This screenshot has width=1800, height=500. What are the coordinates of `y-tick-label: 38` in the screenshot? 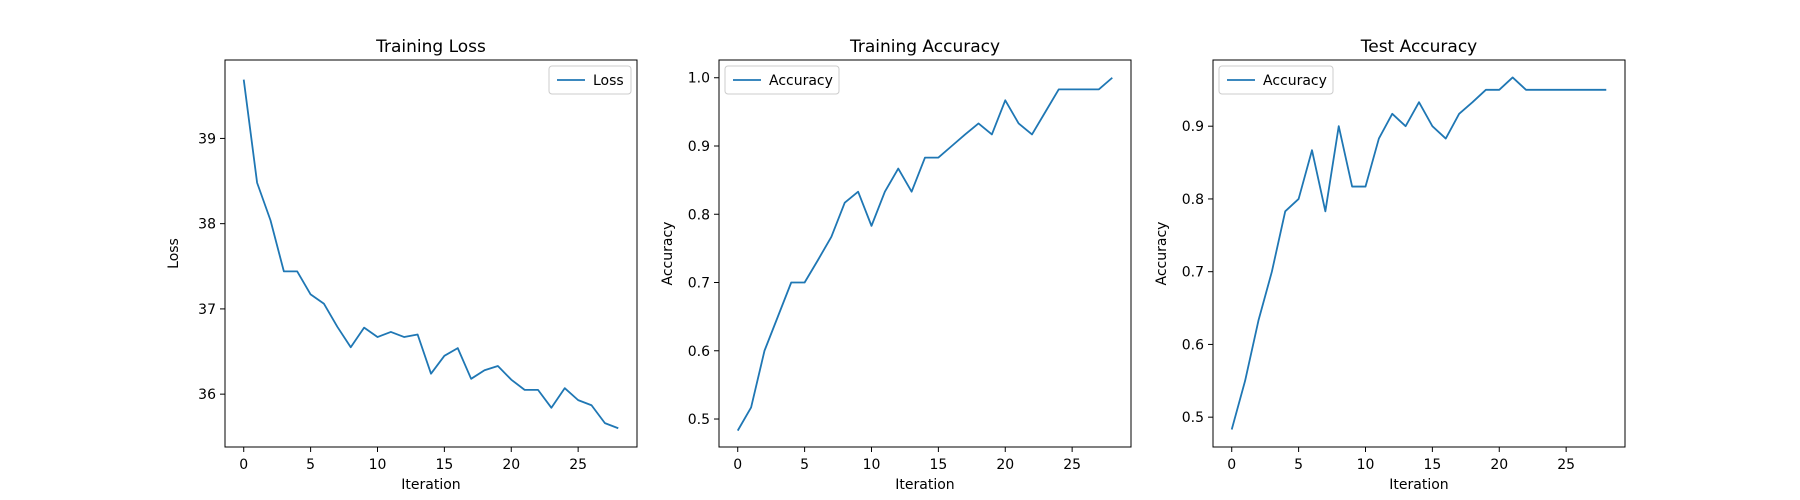 It's located at (207, 225).